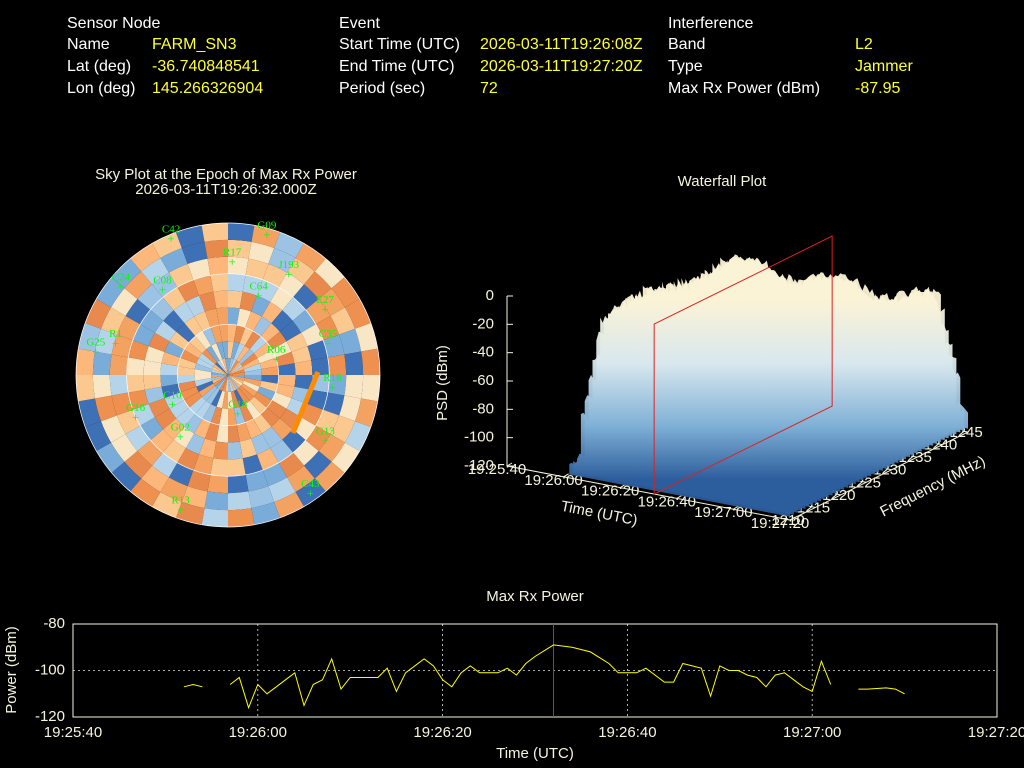 The width and height of the screenshot is (1024, 768). What do you see at coordinates (237, 405) in the screenshot?
I see `satellite-label: G18` at bounding box center [237, 405].